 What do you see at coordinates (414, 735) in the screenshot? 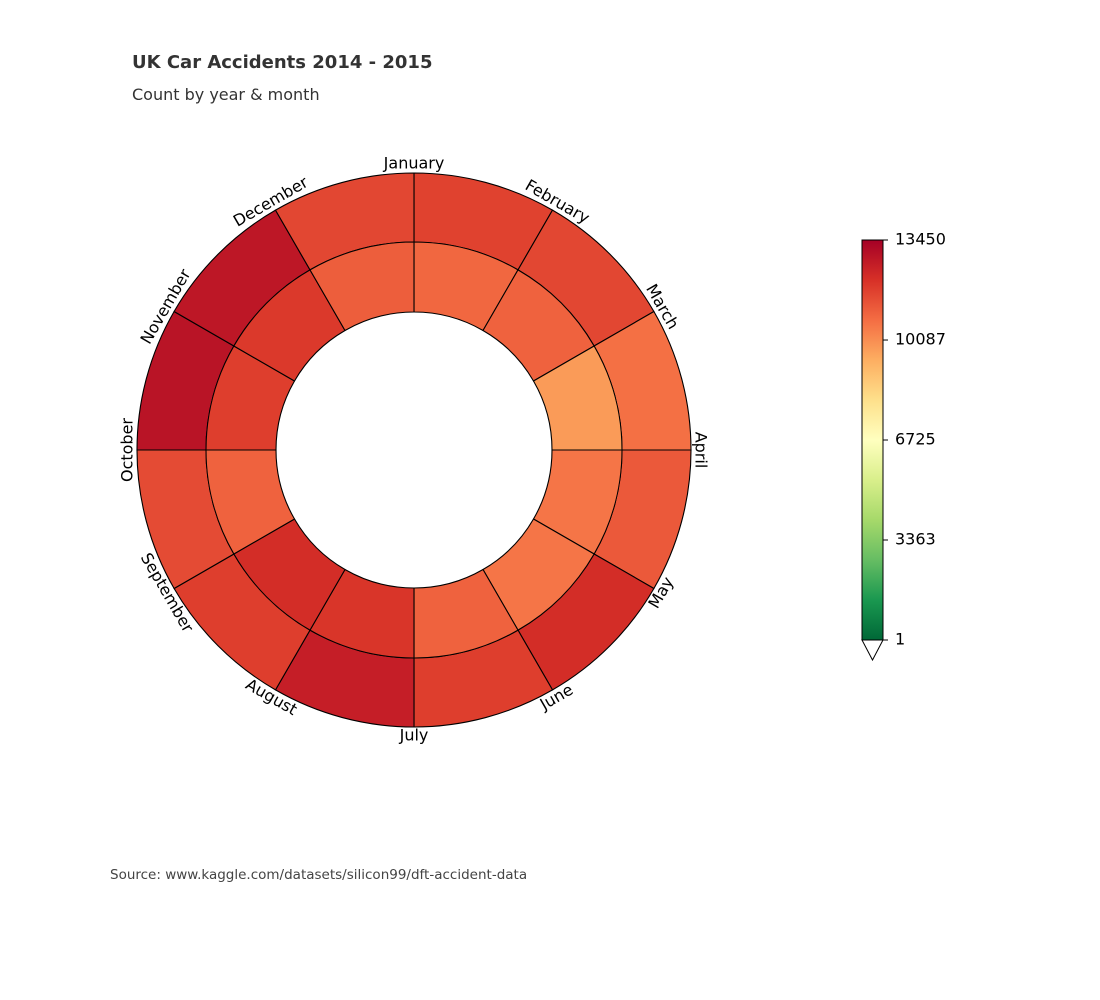
I see `month-label-july: July` at bounding box center [414, 735].